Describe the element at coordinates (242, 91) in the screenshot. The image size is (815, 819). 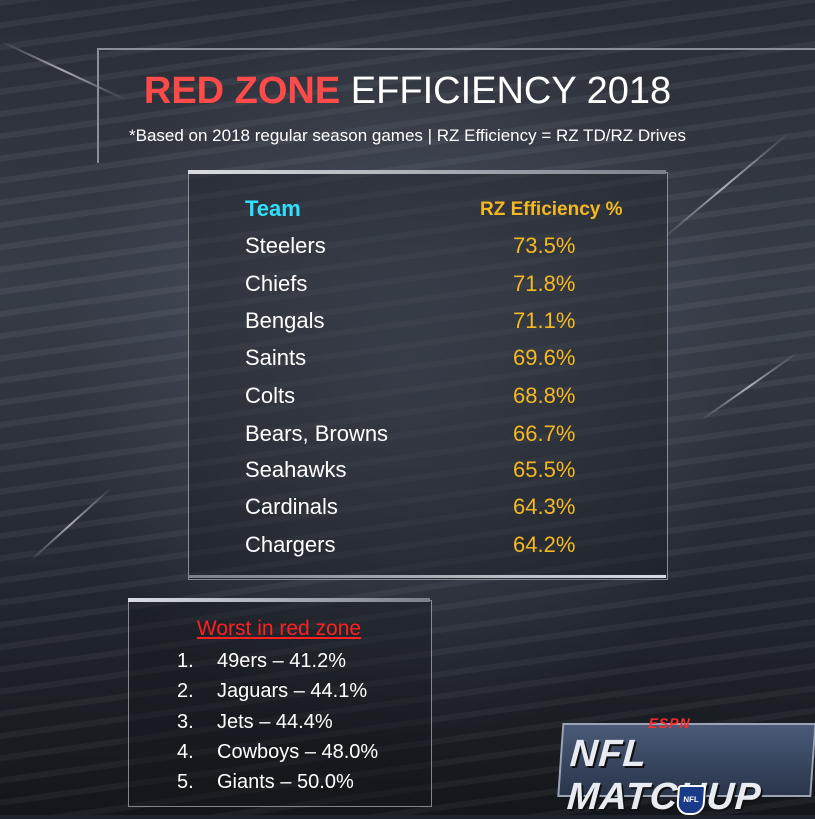
I see `title-red: RED ZONE` at that location.